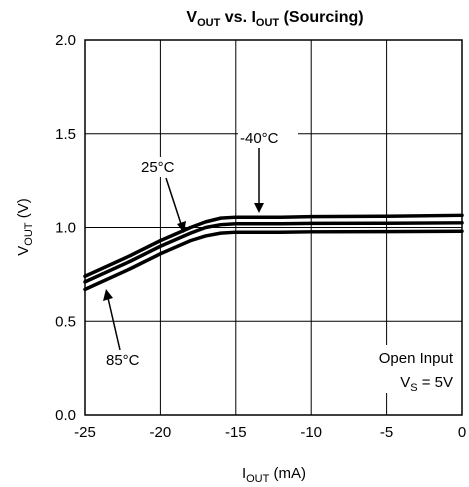  I want to click on y-tick-label: 0.0, so click(65, 415).